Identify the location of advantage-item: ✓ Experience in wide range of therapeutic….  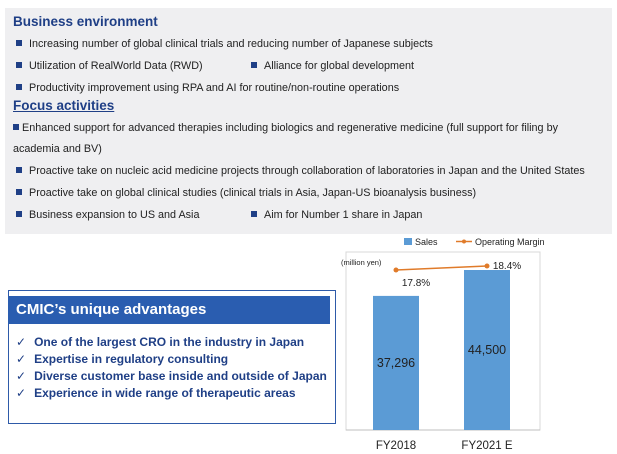
(156, 393).